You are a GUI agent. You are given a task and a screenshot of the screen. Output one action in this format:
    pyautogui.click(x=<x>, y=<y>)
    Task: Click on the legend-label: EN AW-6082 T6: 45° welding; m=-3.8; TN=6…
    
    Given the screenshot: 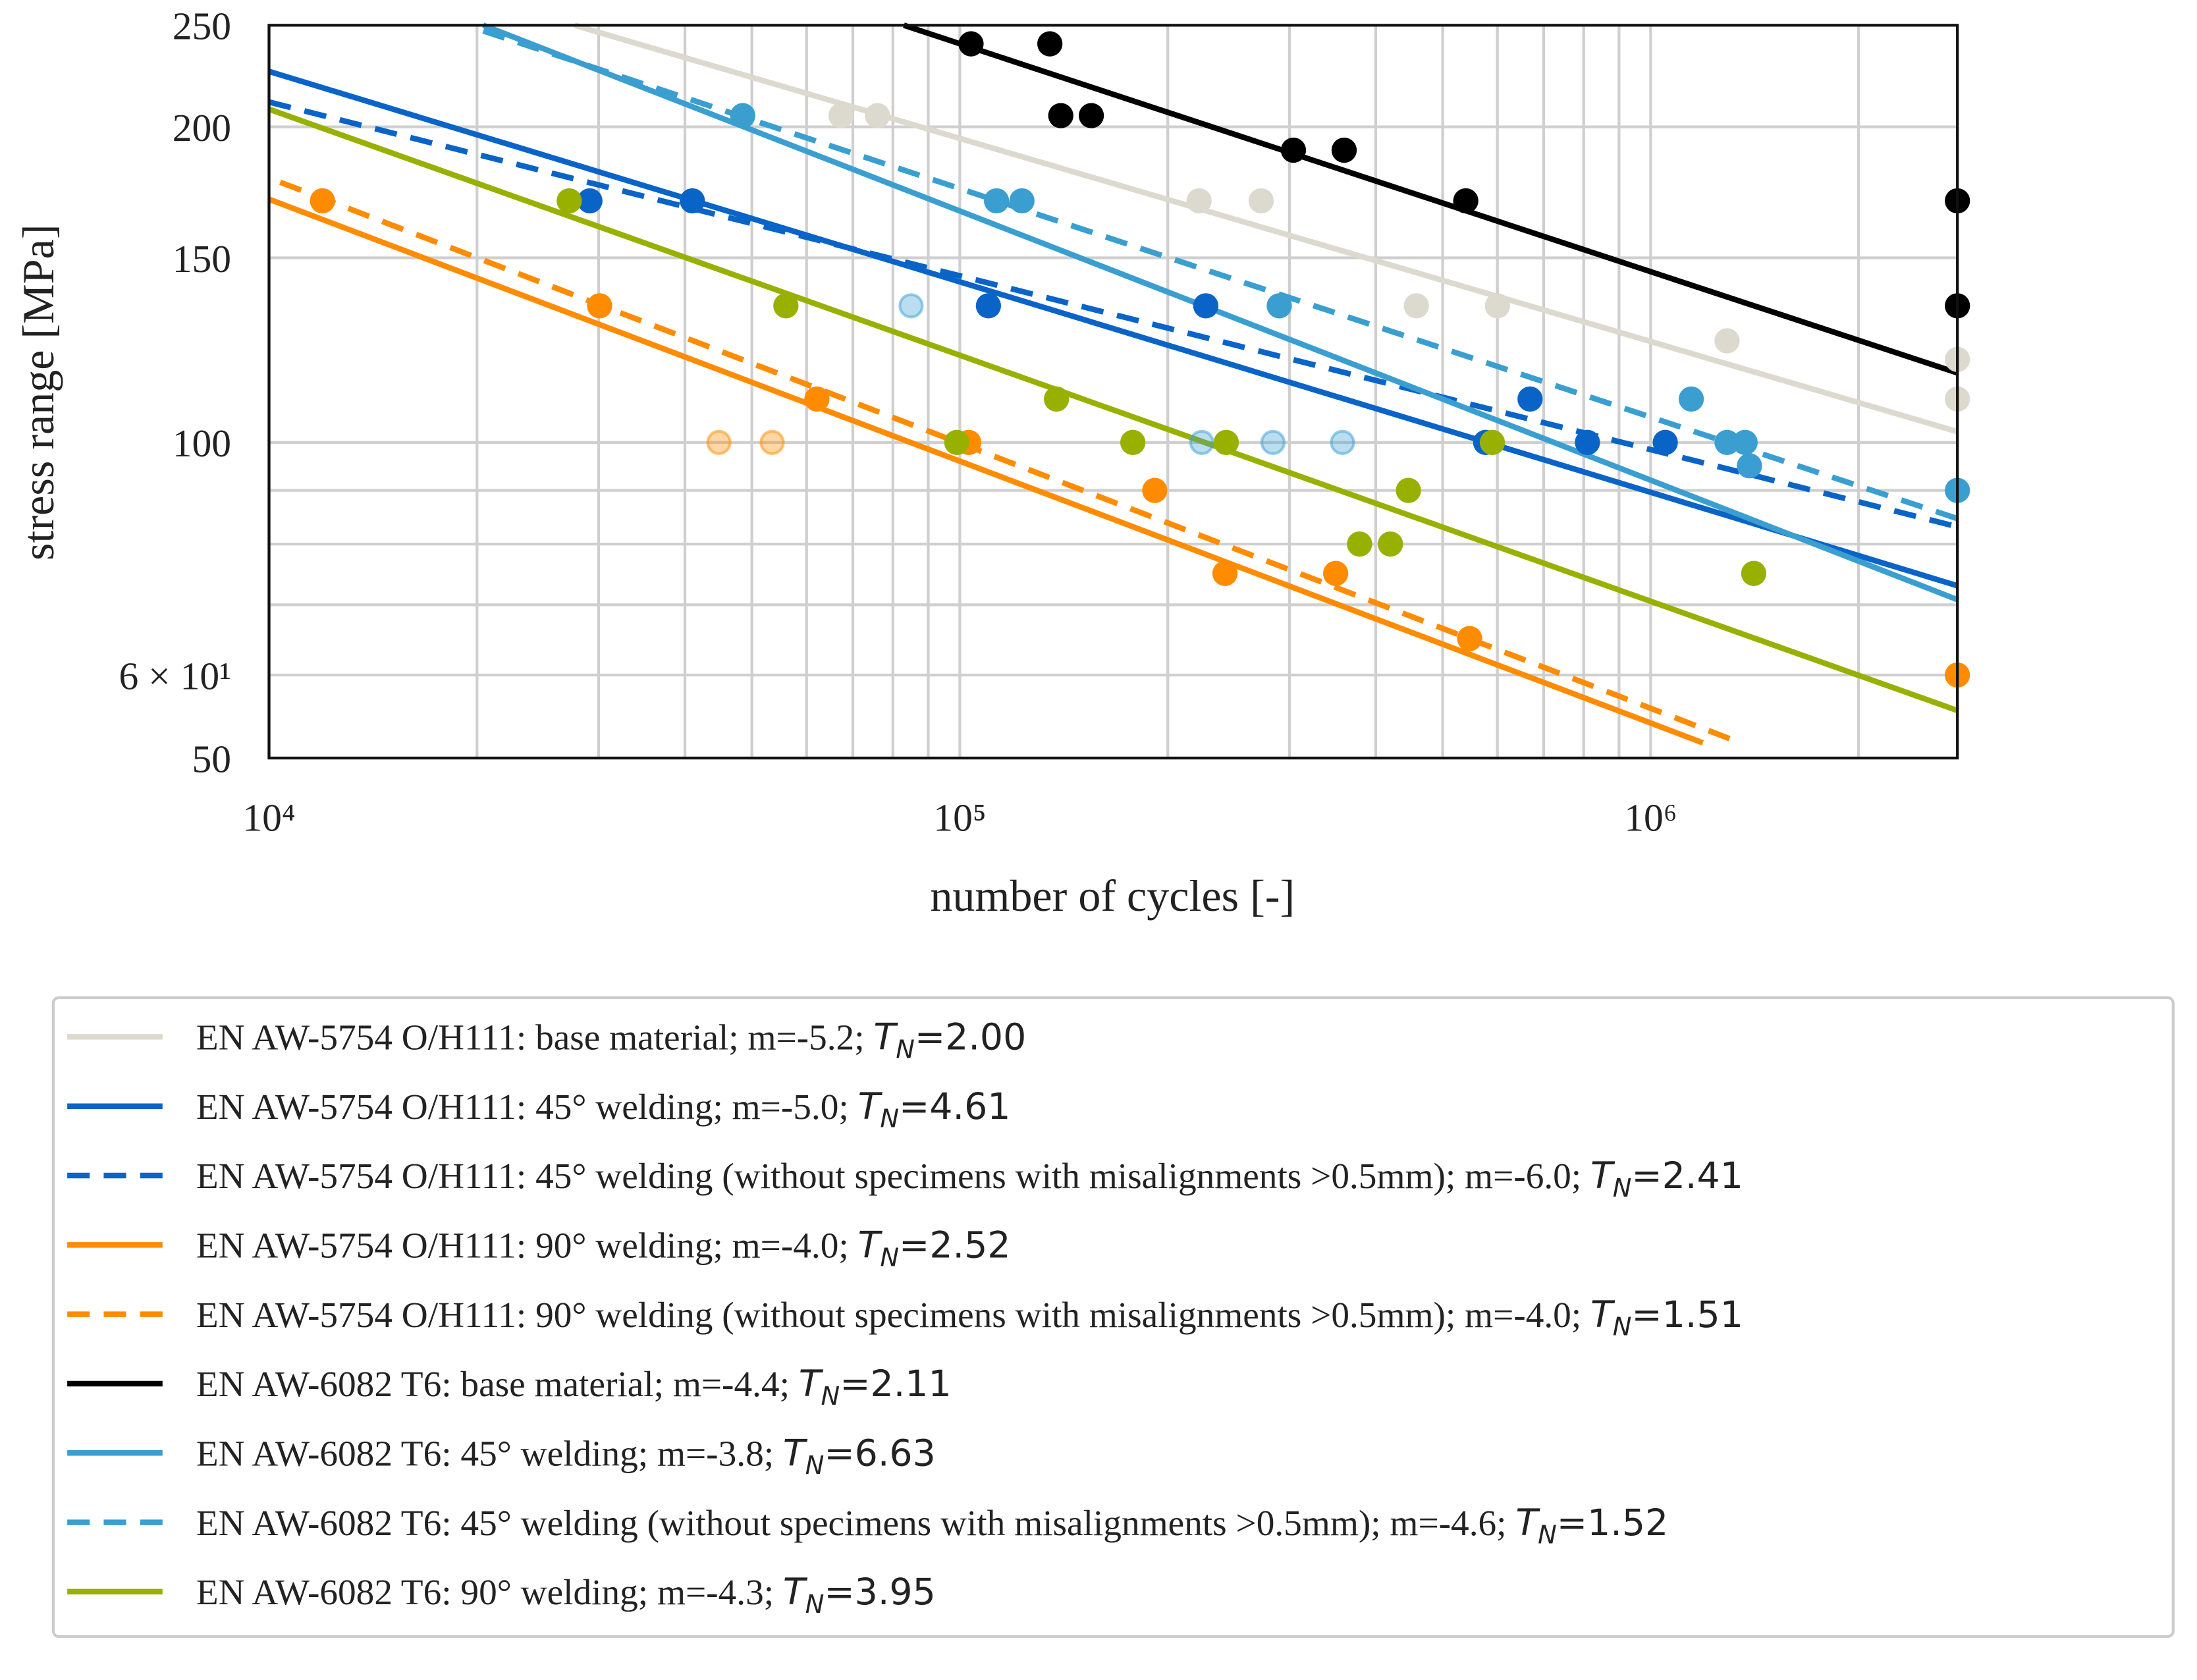 What is the action you would take?
    pyautogui.click(x=566, y=1456)
    